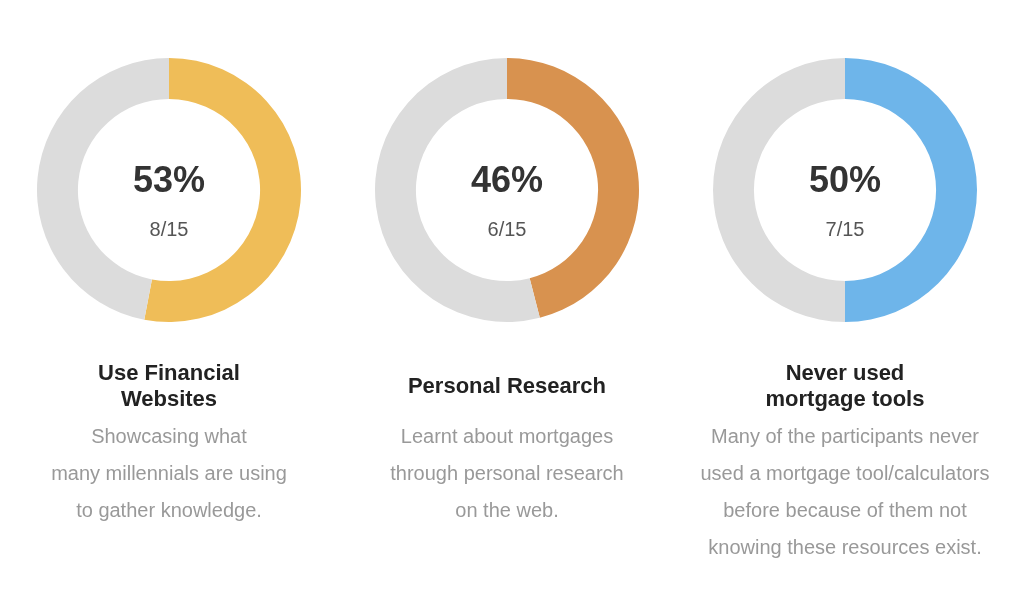 The image size is (1024, 601). What do you see at coordinates (845, 386) in the screenshot?
I see `text: Never used mortgage tools` at bounding box center [845, 386].